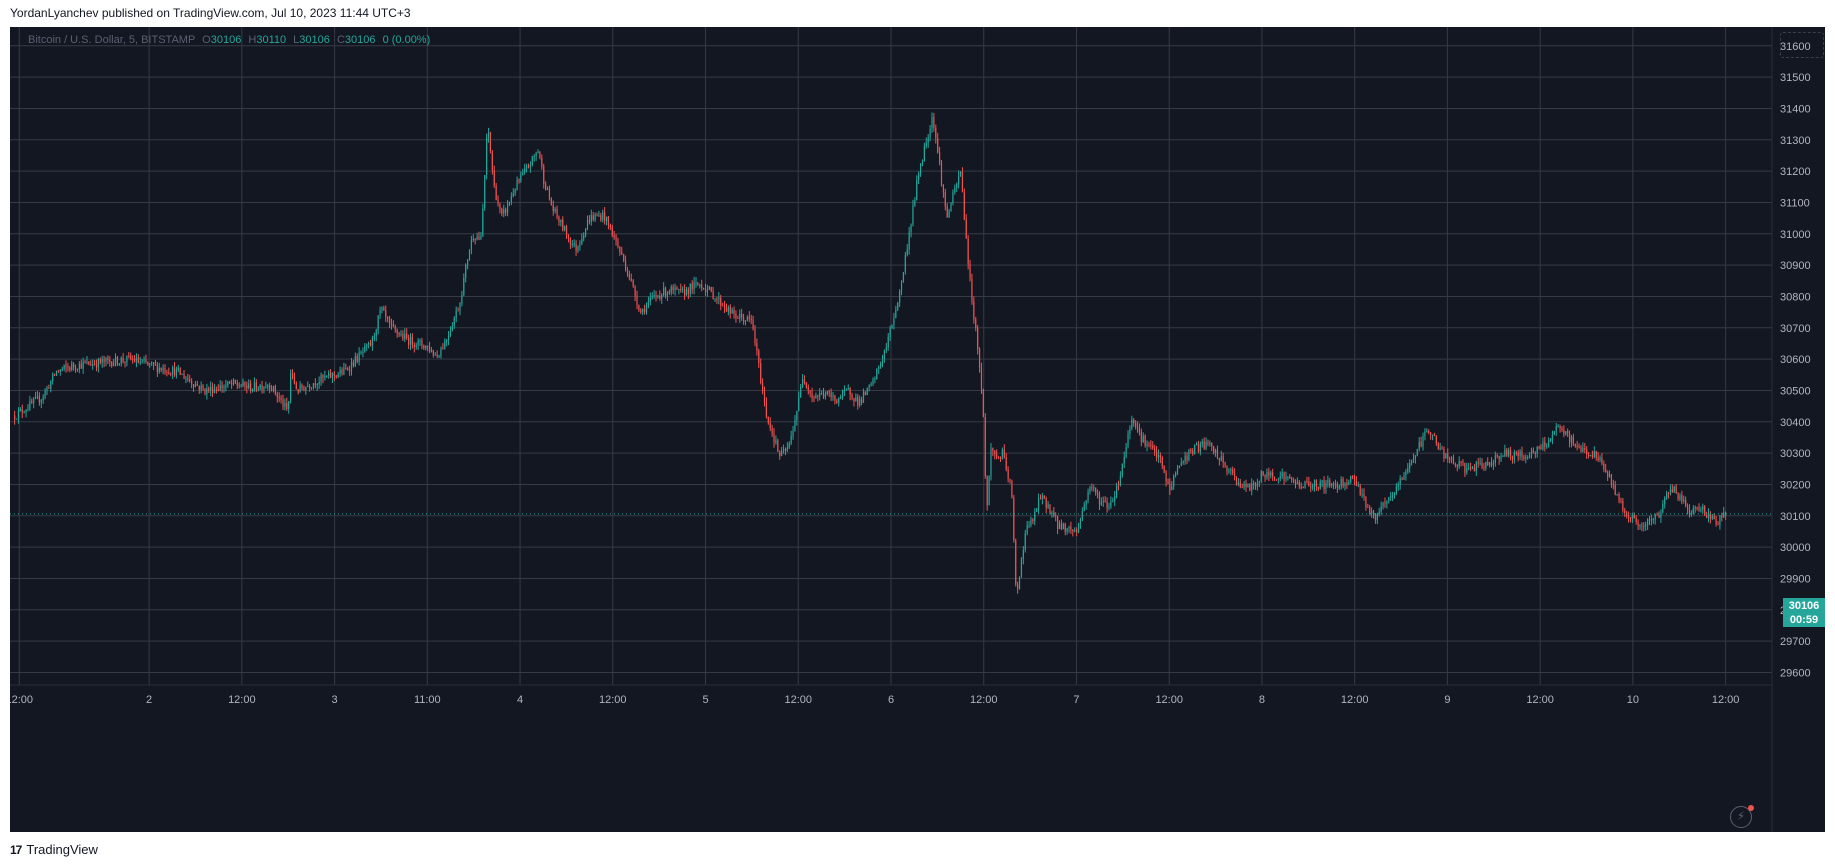 The width and height of the screenshot is (1835, 867). I want to click on footer-brand: 17 TradingView, so click(54, 849).